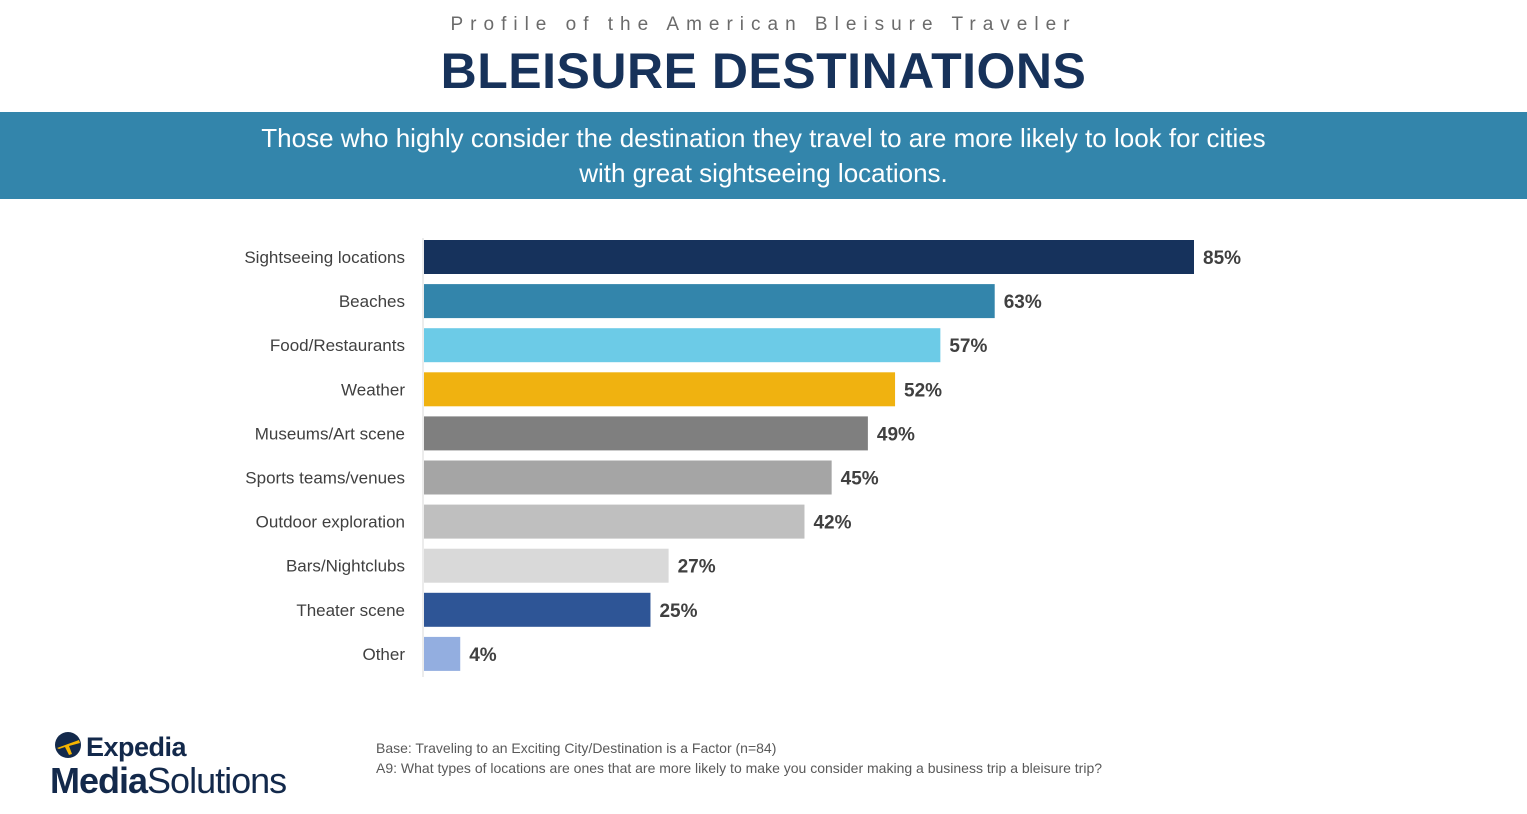 Image resolution: width=1527 pixels, height=814 pixels. Describe the element at coordinates (68, 745) in the screenshot. I see `globe-plane-icon` at that location.